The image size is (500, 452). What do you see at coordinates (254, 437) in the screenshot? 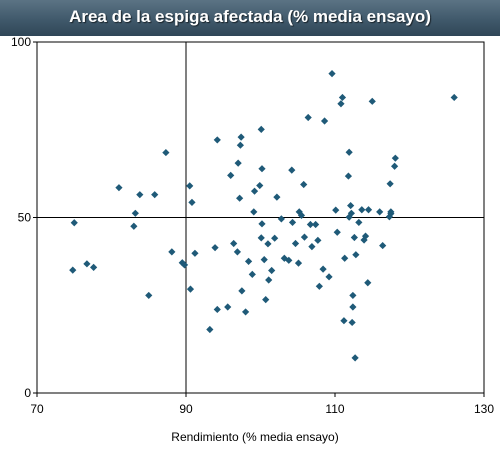
I see `x-axis-label: Rendimiento (% media ensayo)` at bounding box center [254, 437].